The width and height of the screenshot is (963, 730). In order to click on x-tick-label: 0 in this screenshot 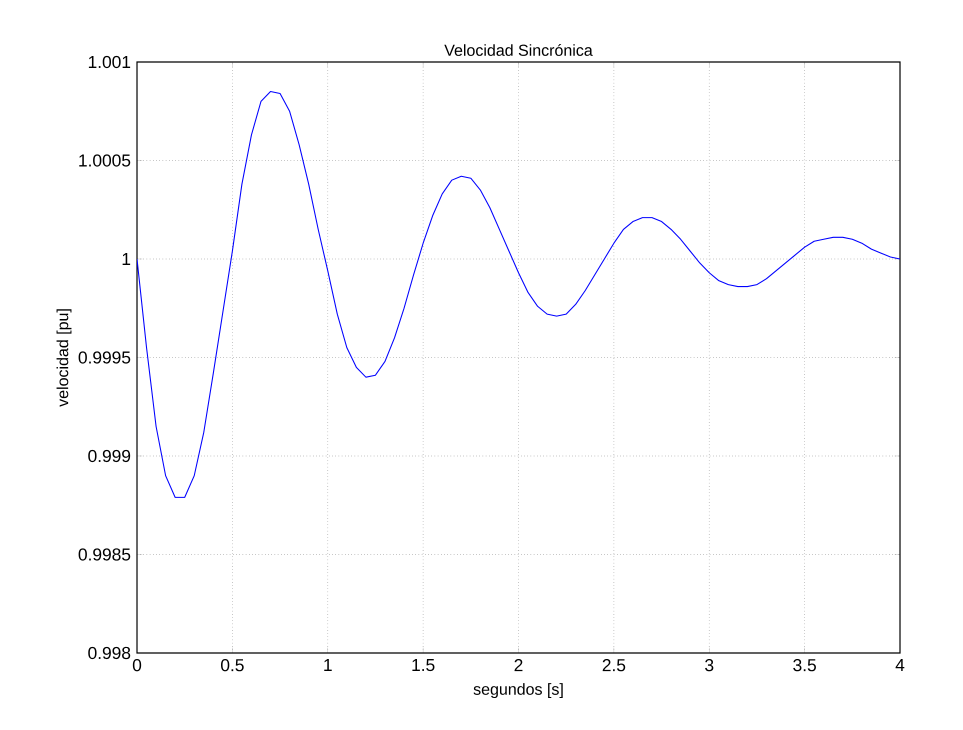, I will do `click(137, 665)`.